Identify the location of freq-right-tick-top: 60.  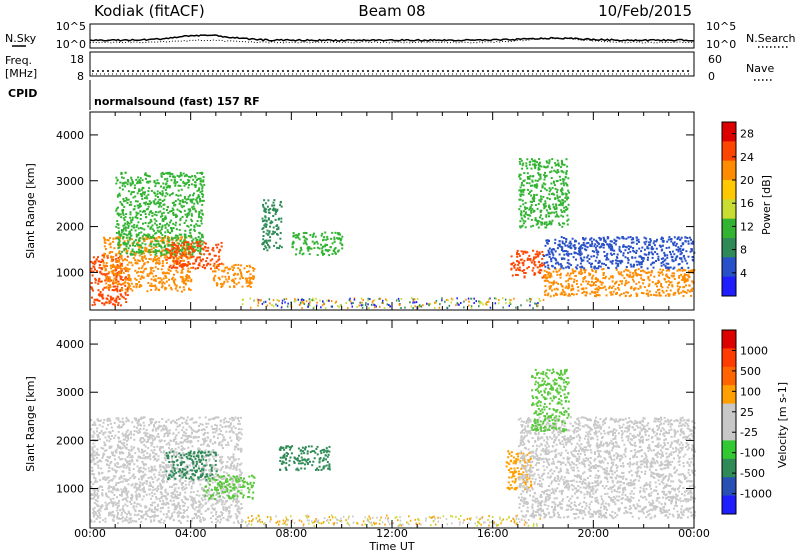
(715, 59).